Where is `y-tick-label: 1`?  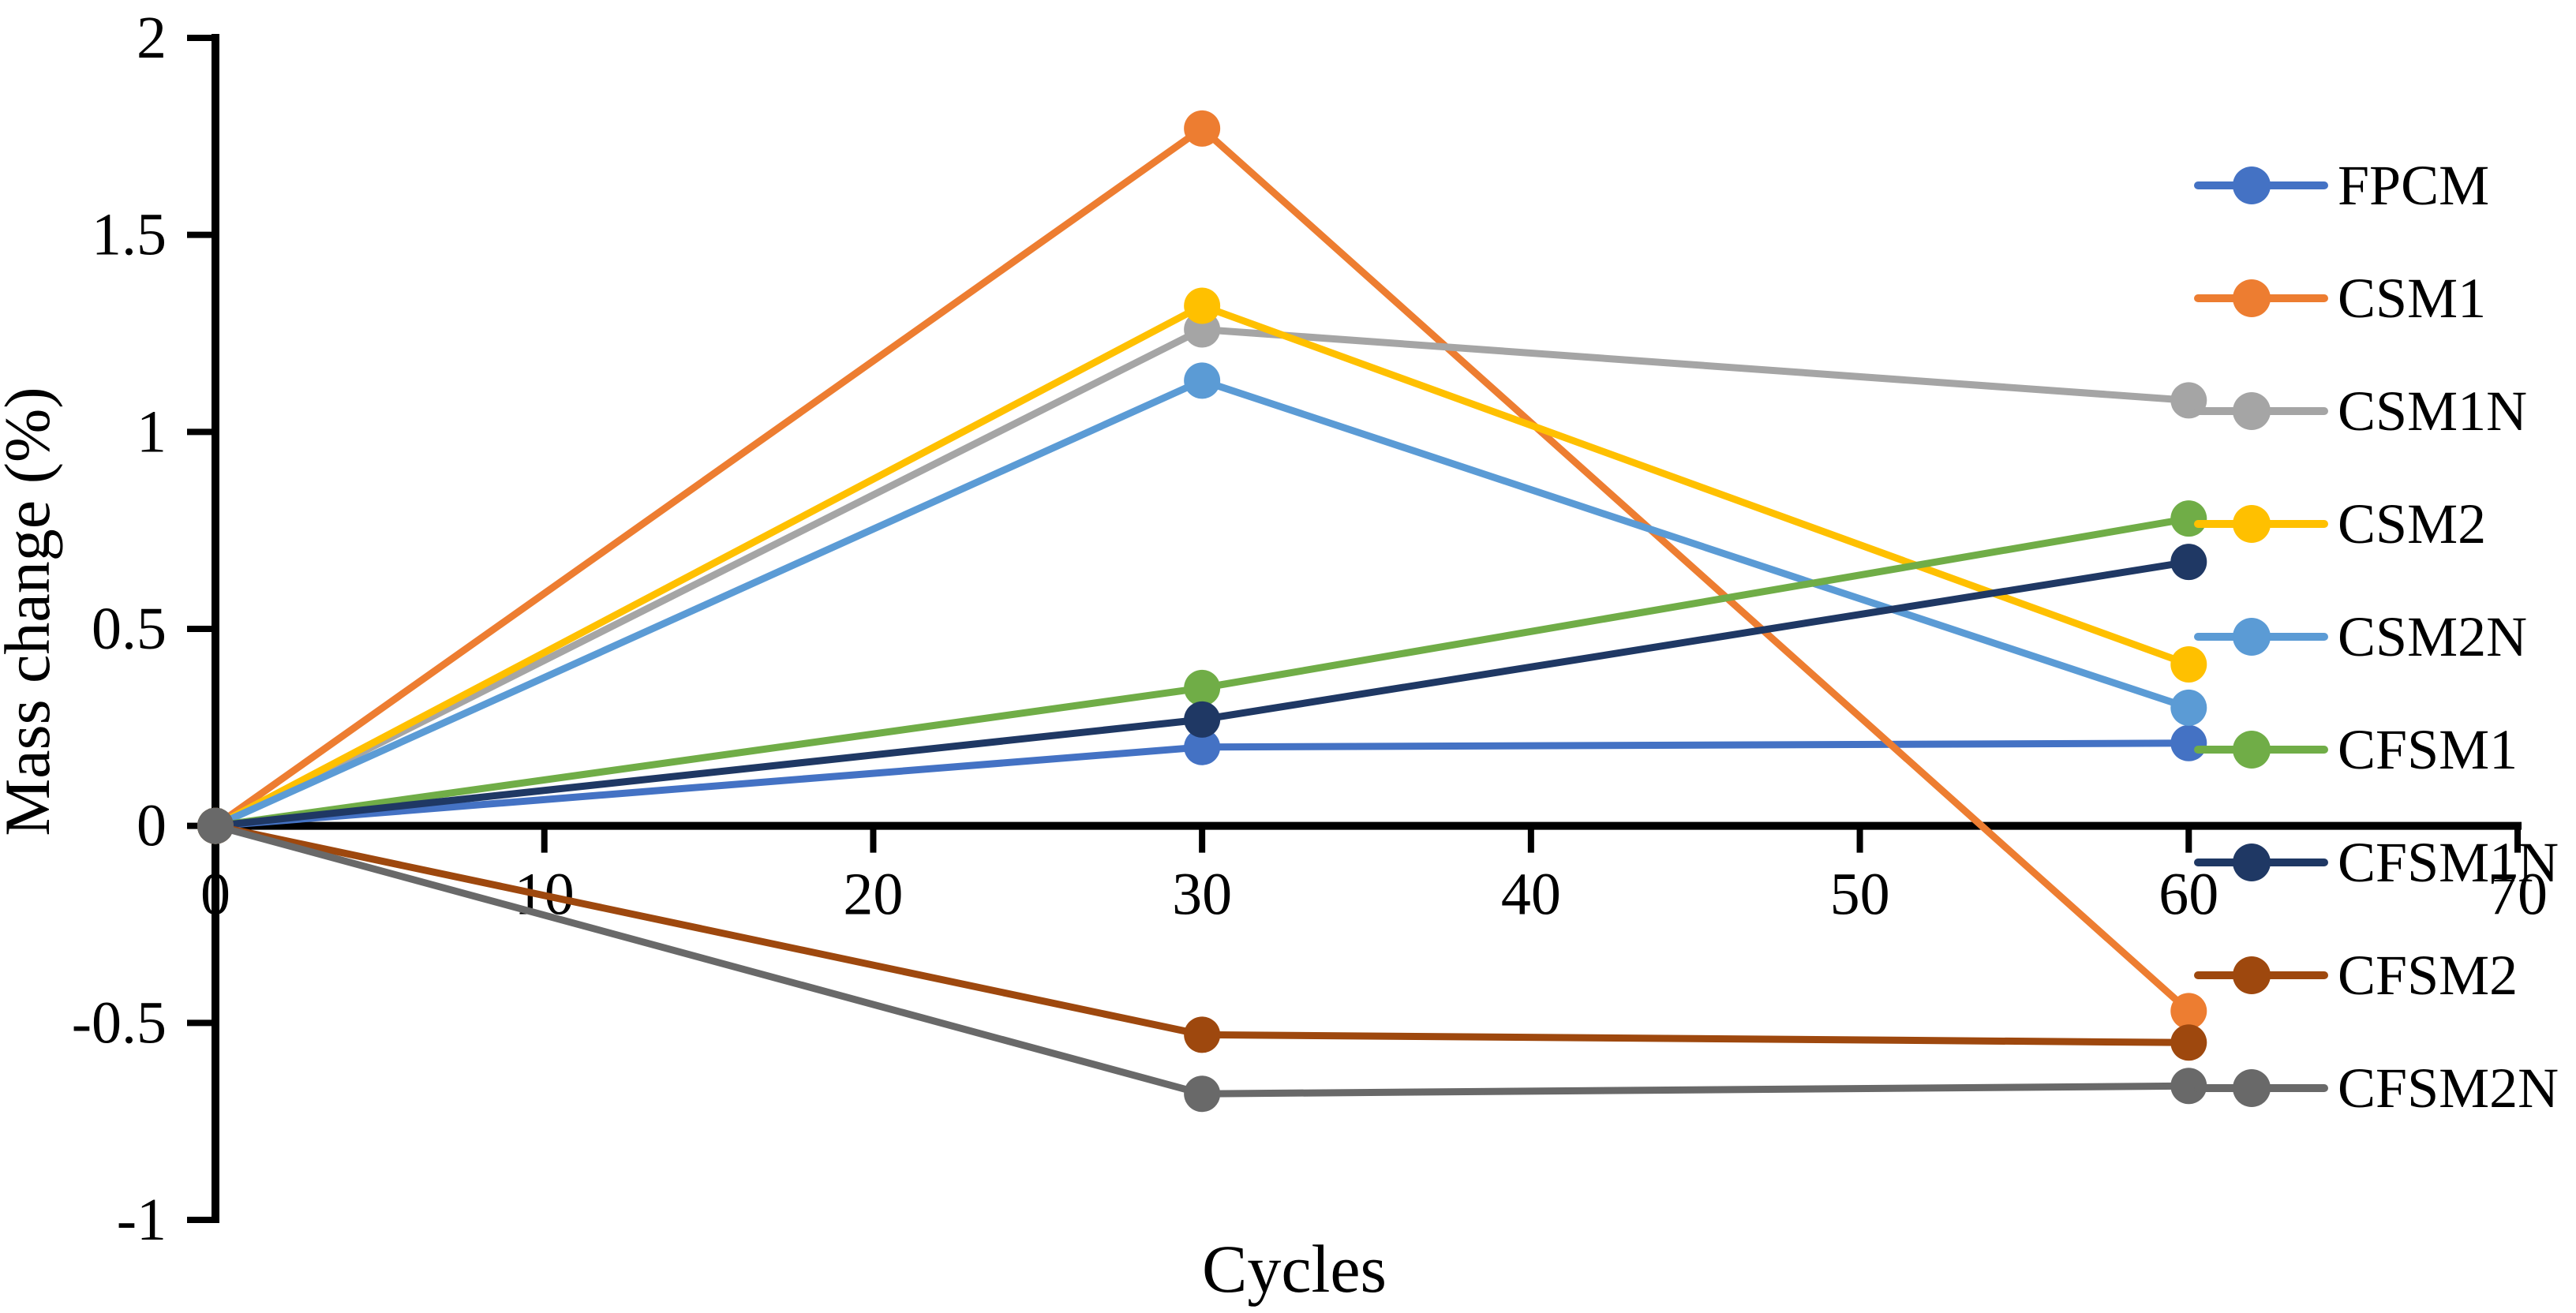 y-tick-label: 1 is located at coordinates (152, 431).